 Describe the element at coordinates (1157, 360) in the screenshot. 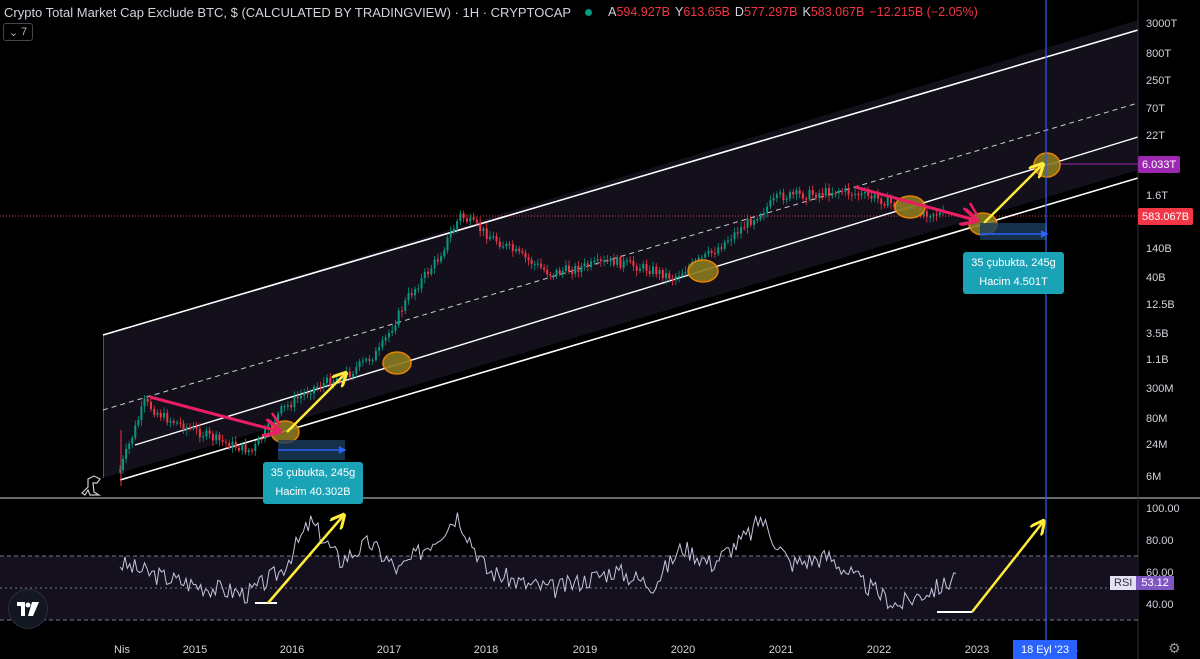

I see `price-tick: 1.1B` at that location.